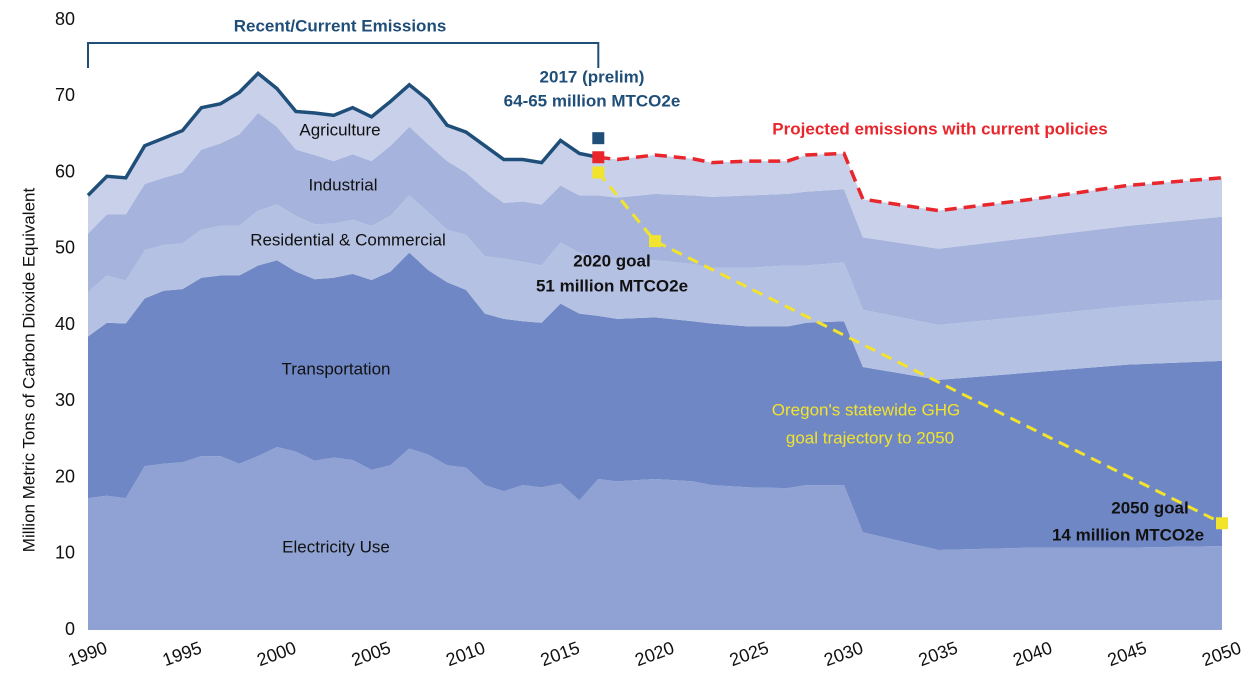 Image resolution: width=1253 pixels, height=679 pixels. Describe the element at coordinates (910, 182) in the screenshot. I see `projection-outline` at that location.